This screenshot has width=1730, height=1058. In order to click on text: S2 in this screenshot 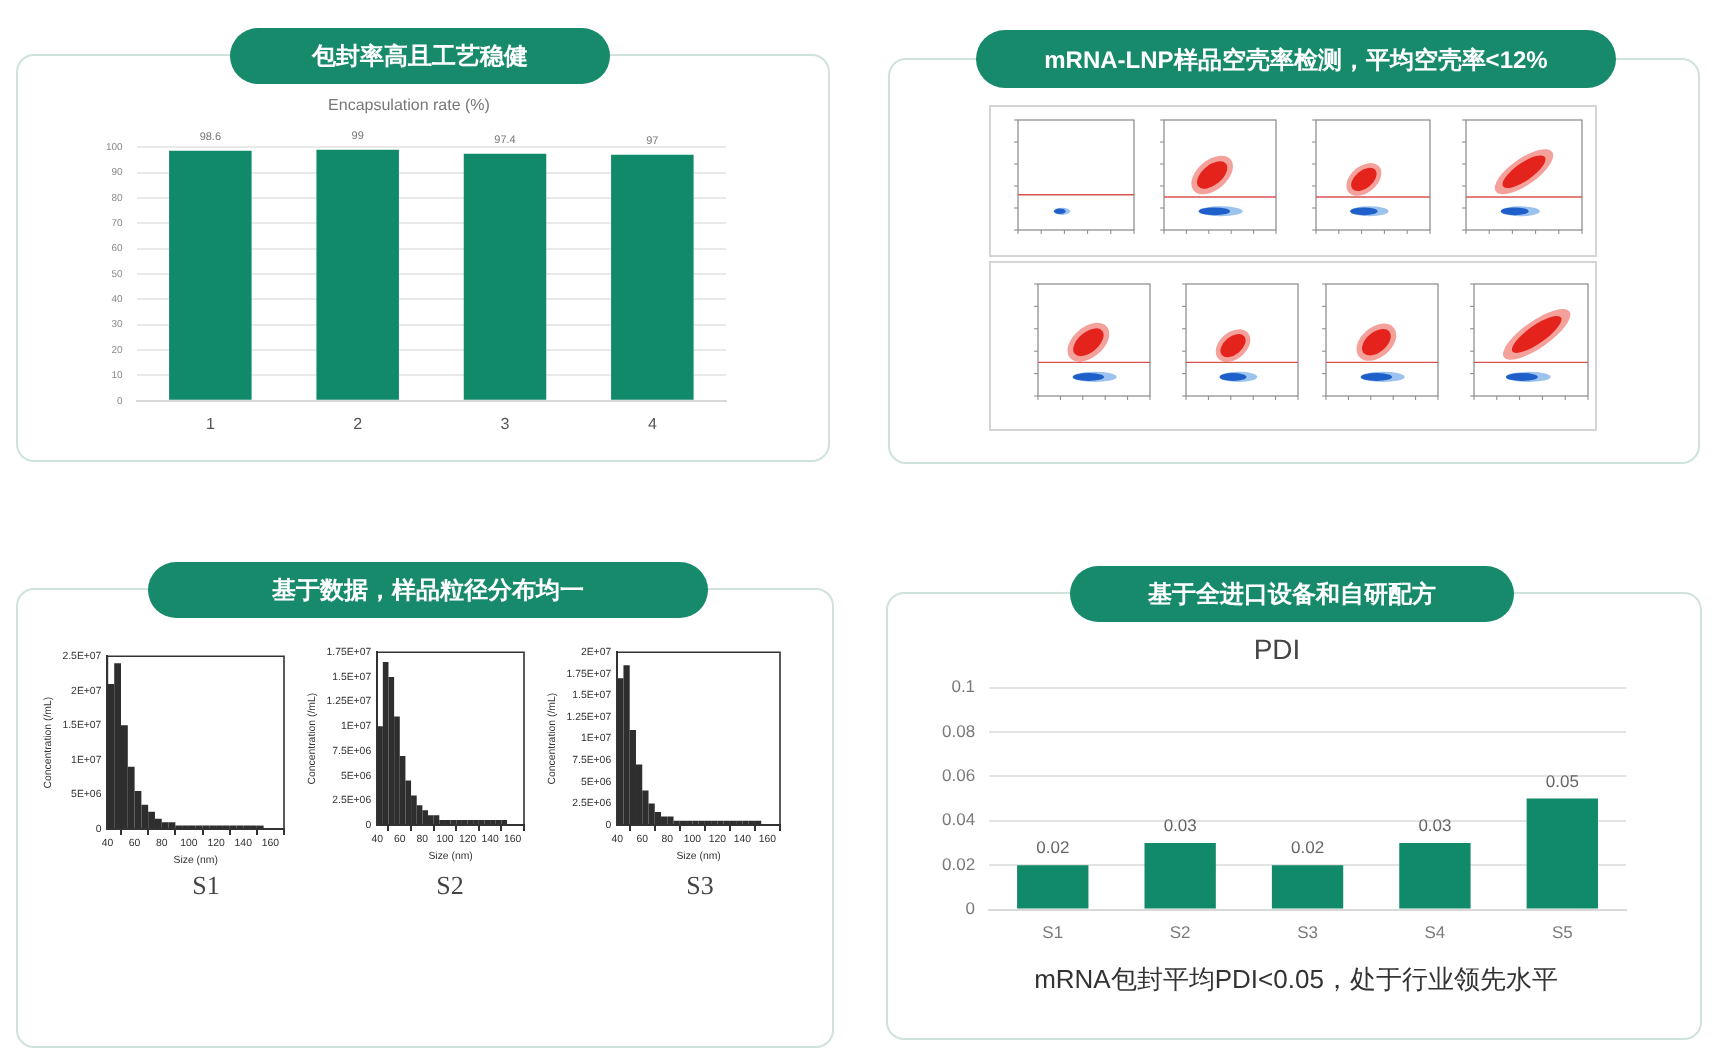, I will do `click(450, 886)`.